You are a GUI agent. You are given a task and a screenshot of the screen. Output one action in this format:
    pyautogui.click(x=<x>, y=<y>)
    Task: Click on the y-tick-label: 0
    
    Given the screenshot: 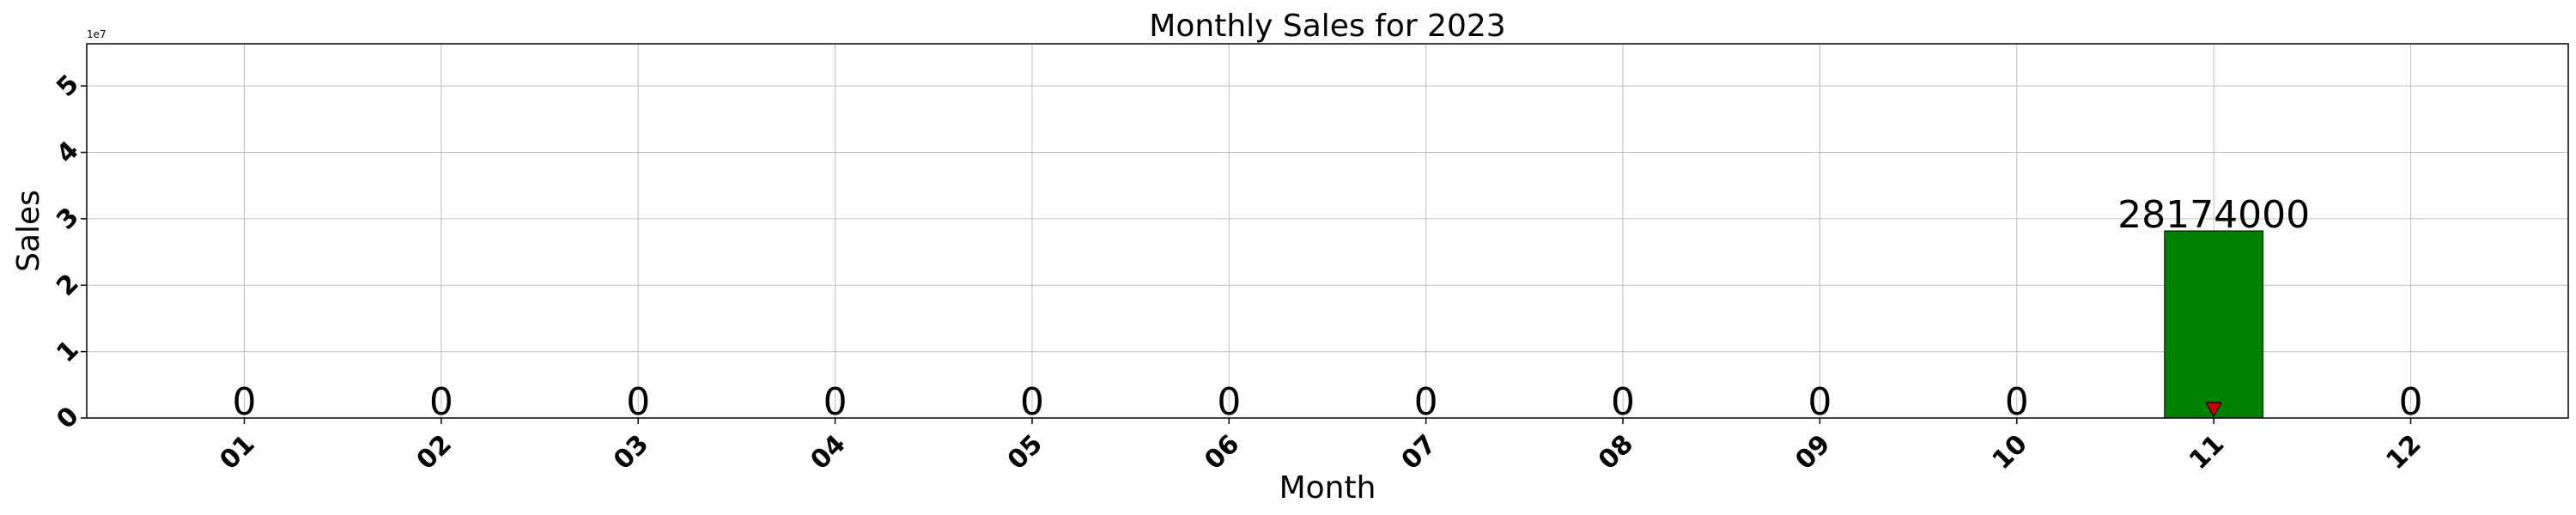 What is the action you would take?
    pyautogui.click(x=68, y=418)
    